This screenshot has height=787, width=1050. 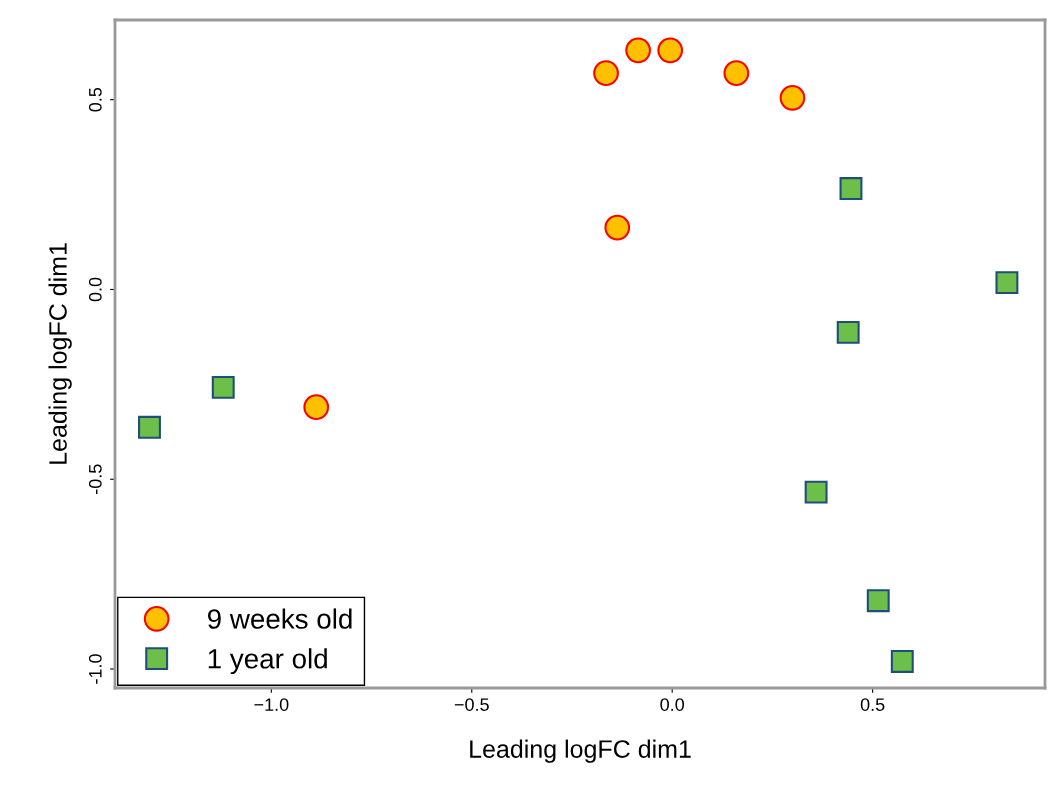 What do you see at coordinates (95, 479) in the screenshot?
I see `y-tick-label: -0.5` at bounding box center [95, 479].